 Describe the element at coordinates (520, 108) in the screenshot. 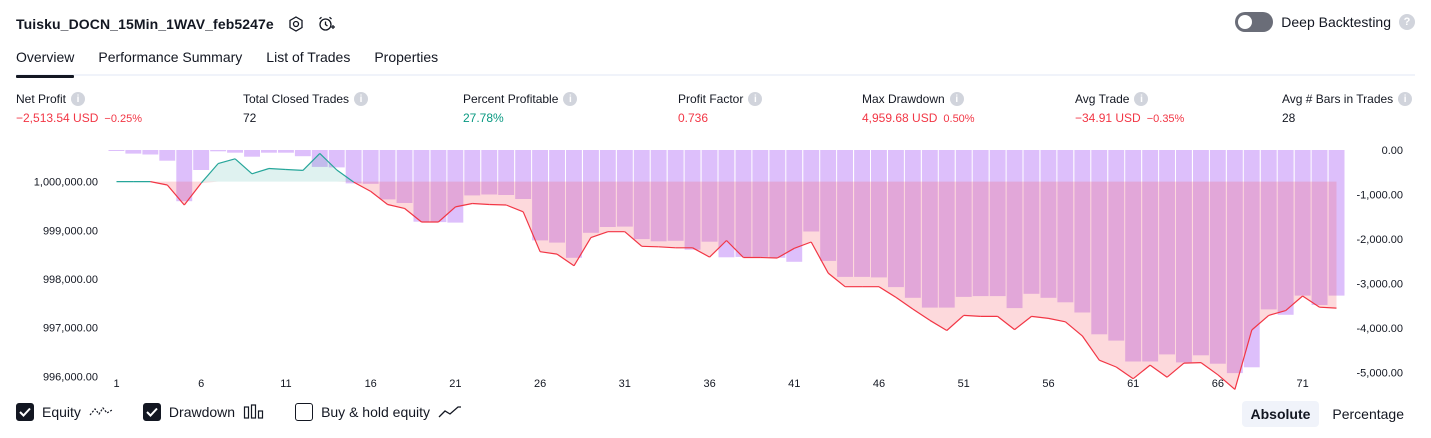

I see `metric-percent-profitable: Percent Profitable i 27.78%` at that location.